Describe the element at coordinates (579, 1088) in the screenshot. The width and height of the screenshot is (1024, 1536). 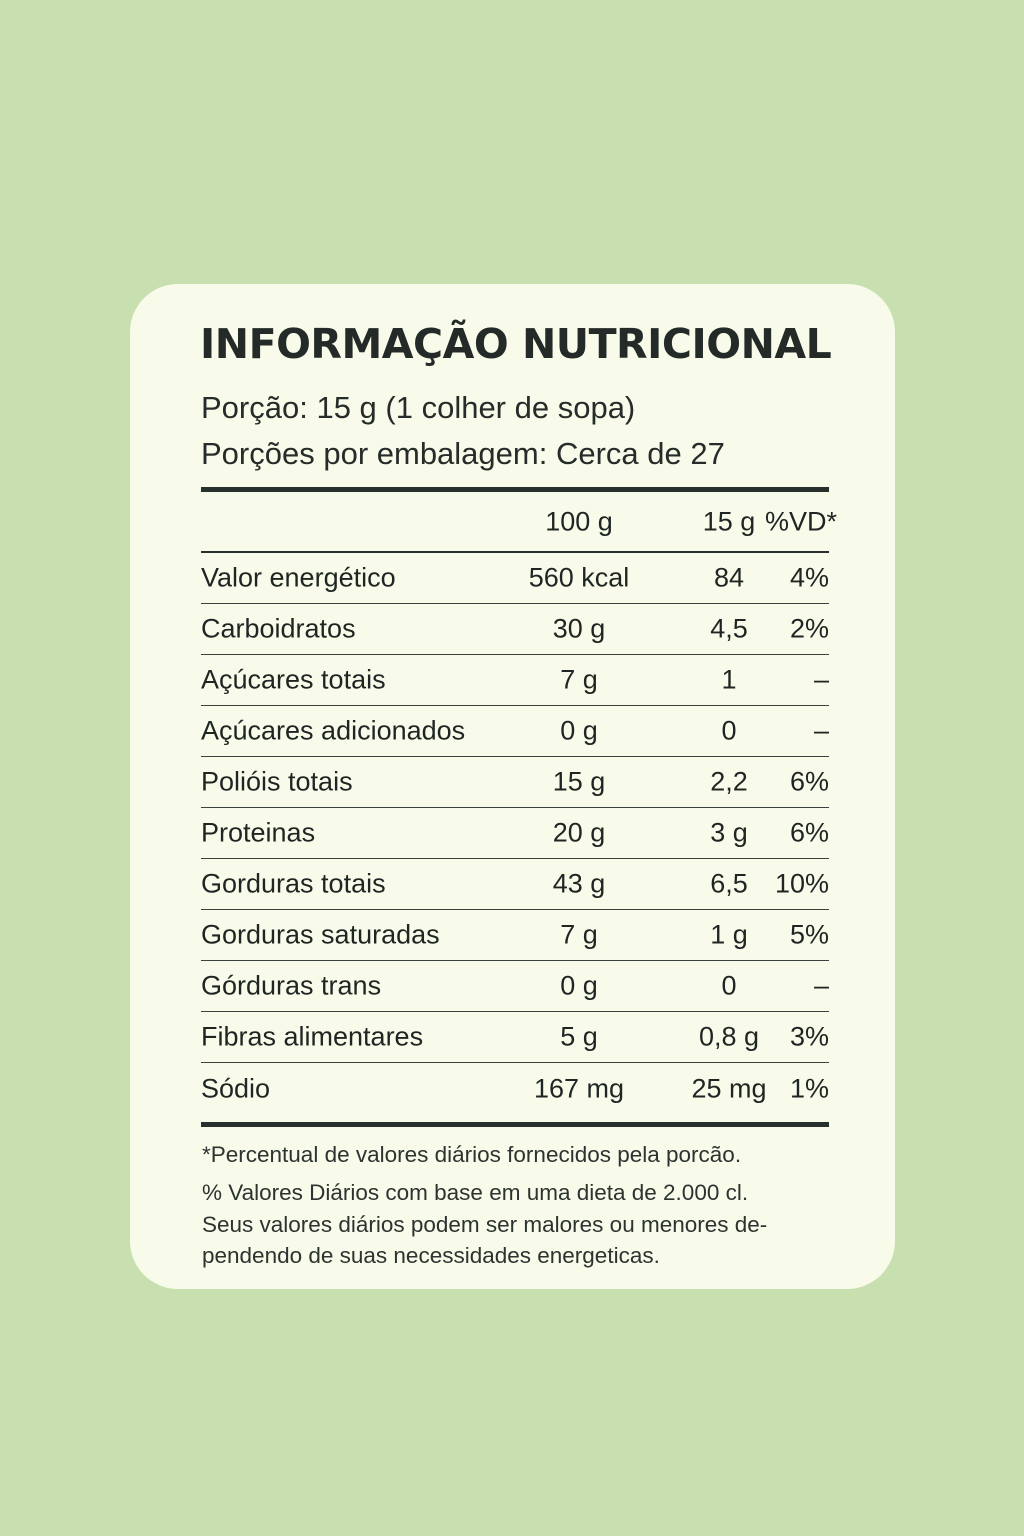
I see `value-per-100g: 167 mg` at that location.